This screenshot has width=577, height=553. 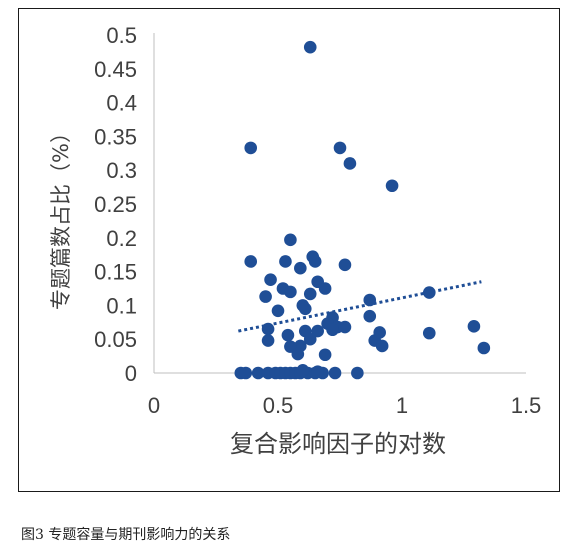 I want to click on y-tick-label: 0.05, so click(x=115, y=339).